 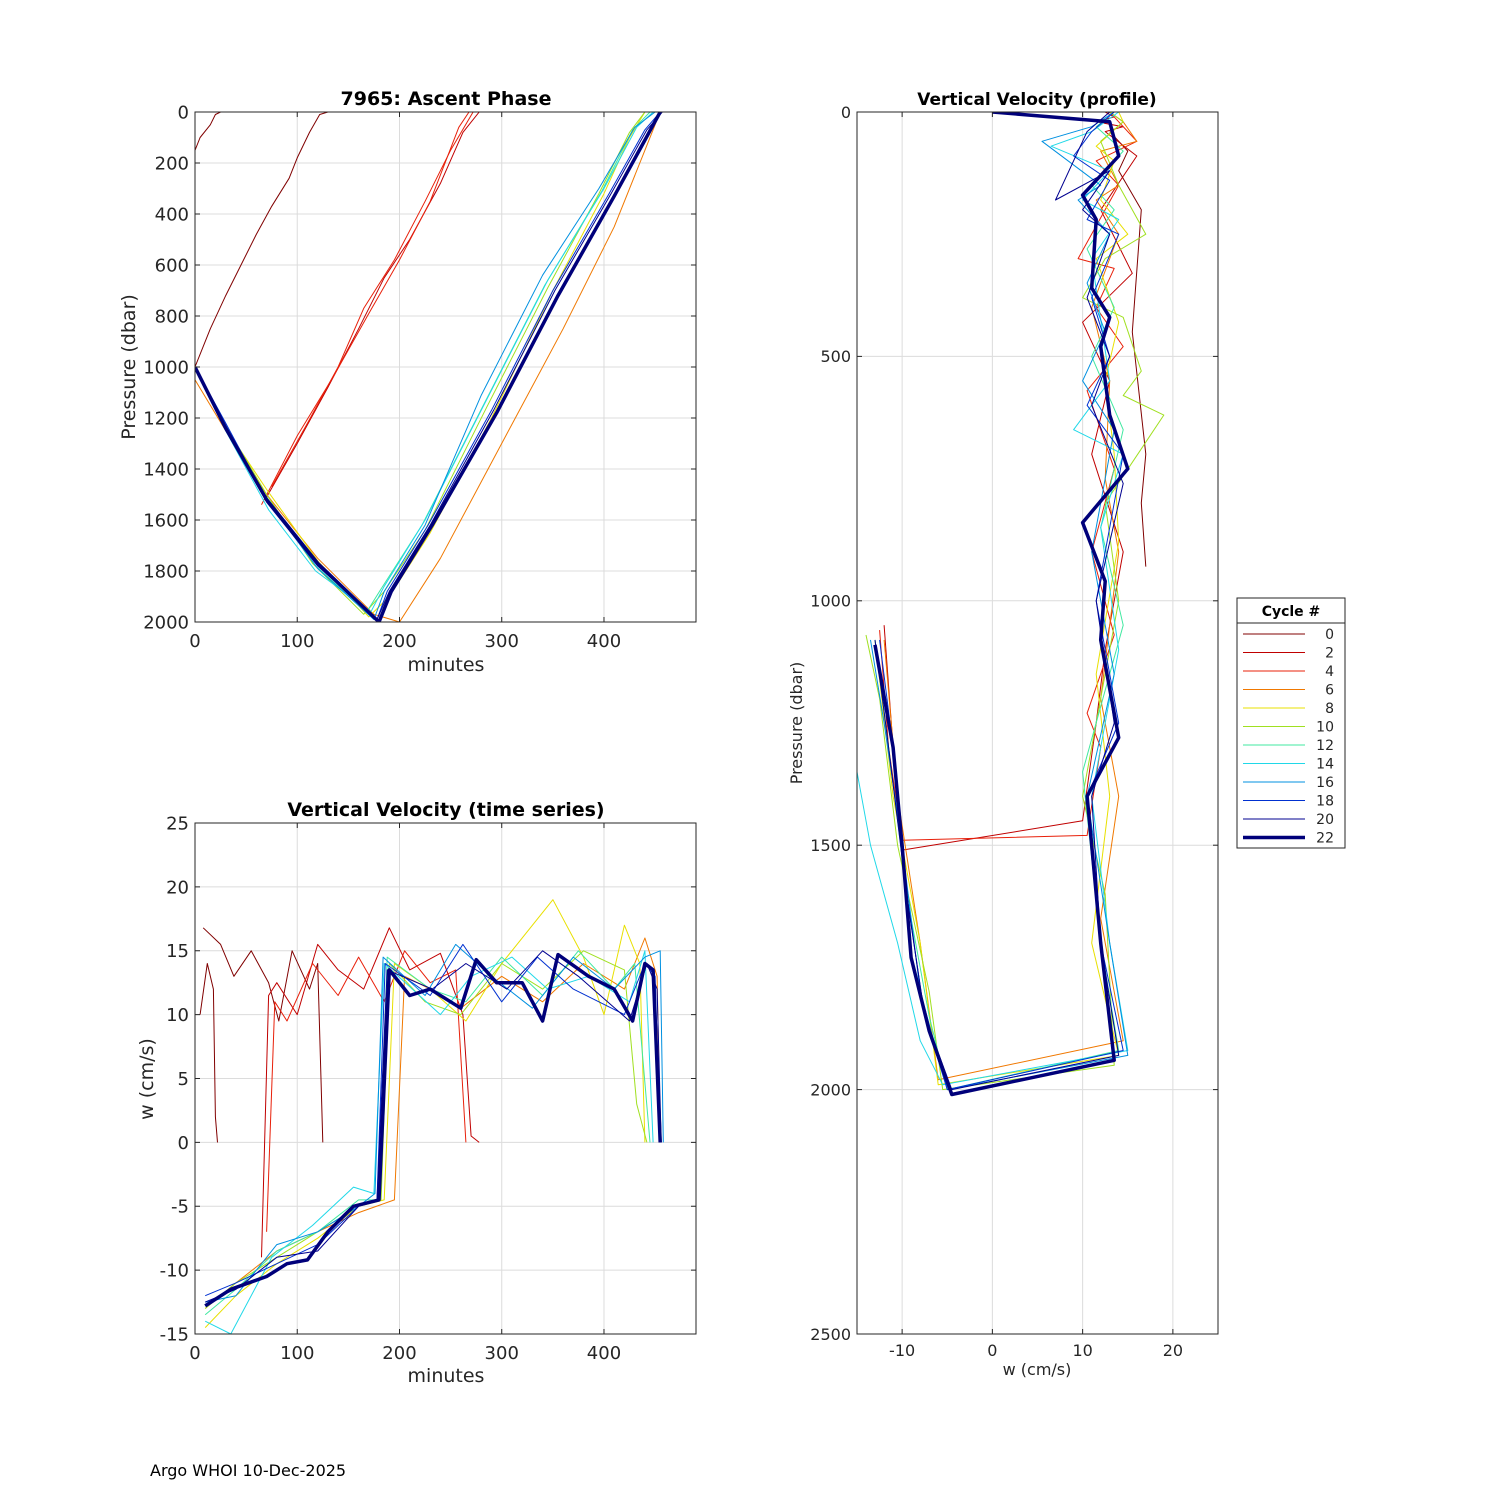 I want to click on profile-xtick-label-2: 10, so click(x=1082, y=1350).